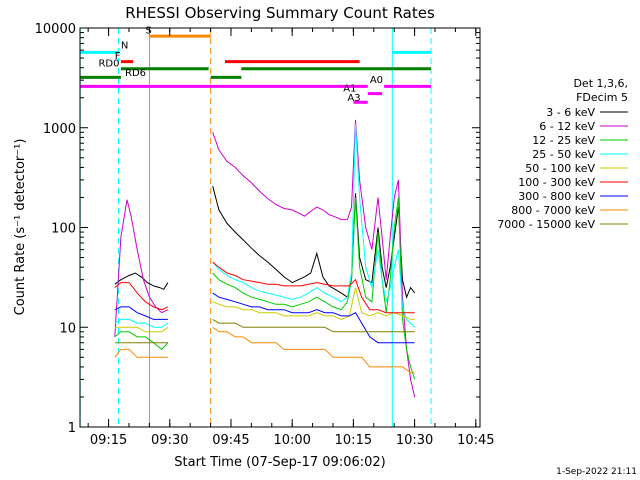 This screenshot has height=480, width=640. What do you see at coordinates (108, 440) in the screenshot?
I see `x-tick-label-0: 09:15` at bounding box center [108, 440].